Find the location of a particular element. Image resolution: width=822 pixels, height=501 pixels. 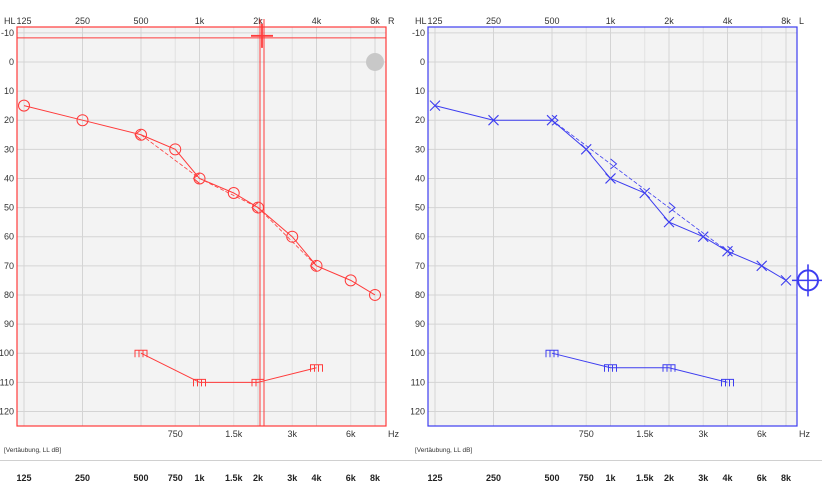

cursor-dot-icon is located at coordinates (375, 61).